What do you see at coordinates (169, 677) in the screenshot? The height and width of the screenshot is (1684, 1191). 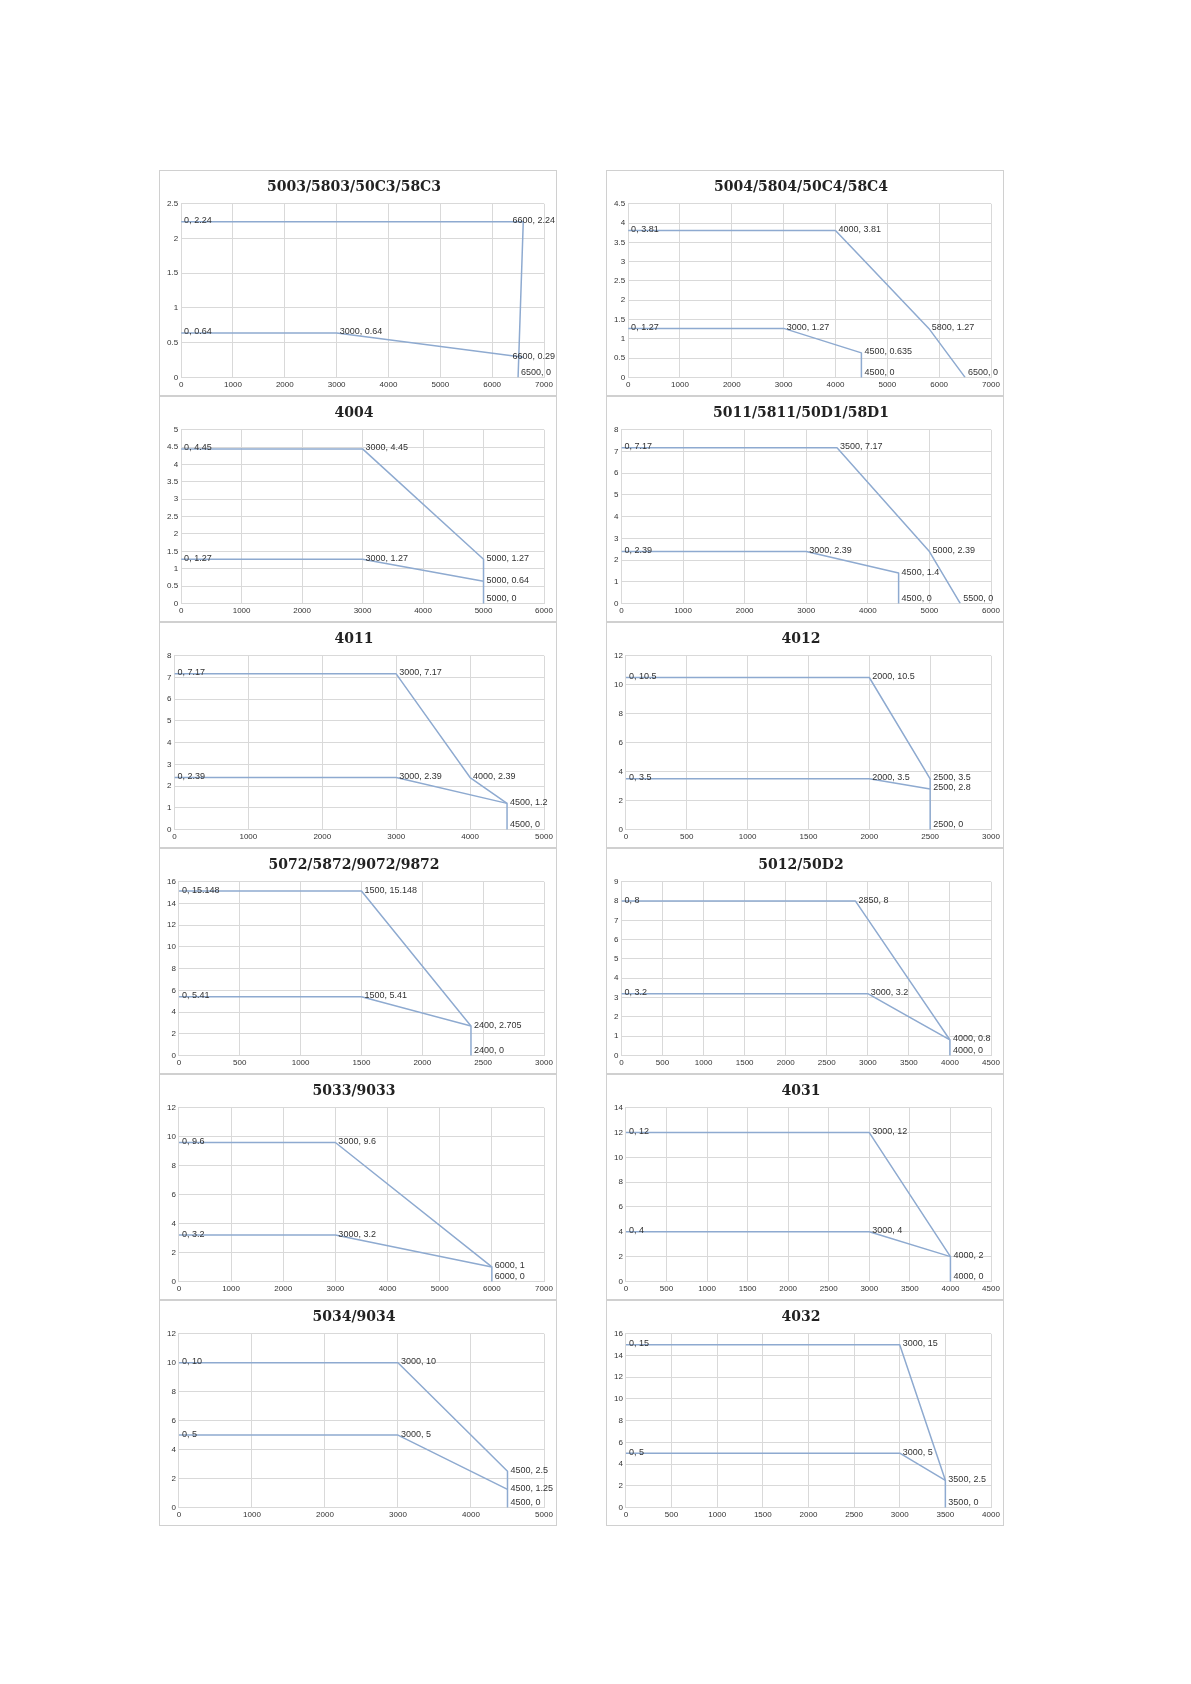 I see `y-tick-label: 7` at bounding box center [169, 677].